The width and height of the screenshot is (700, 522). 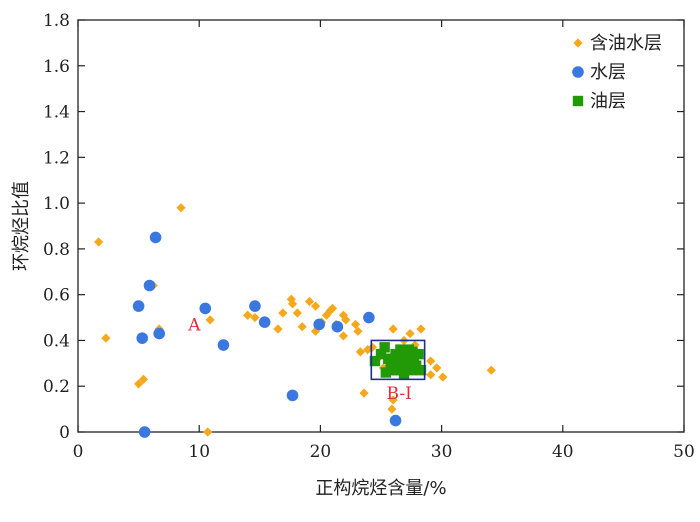 What do you see at coordinates (21, 226) in the screenshot?
I see `y-axis-title: 环烷烃比值` at bounding box center [21, 226].